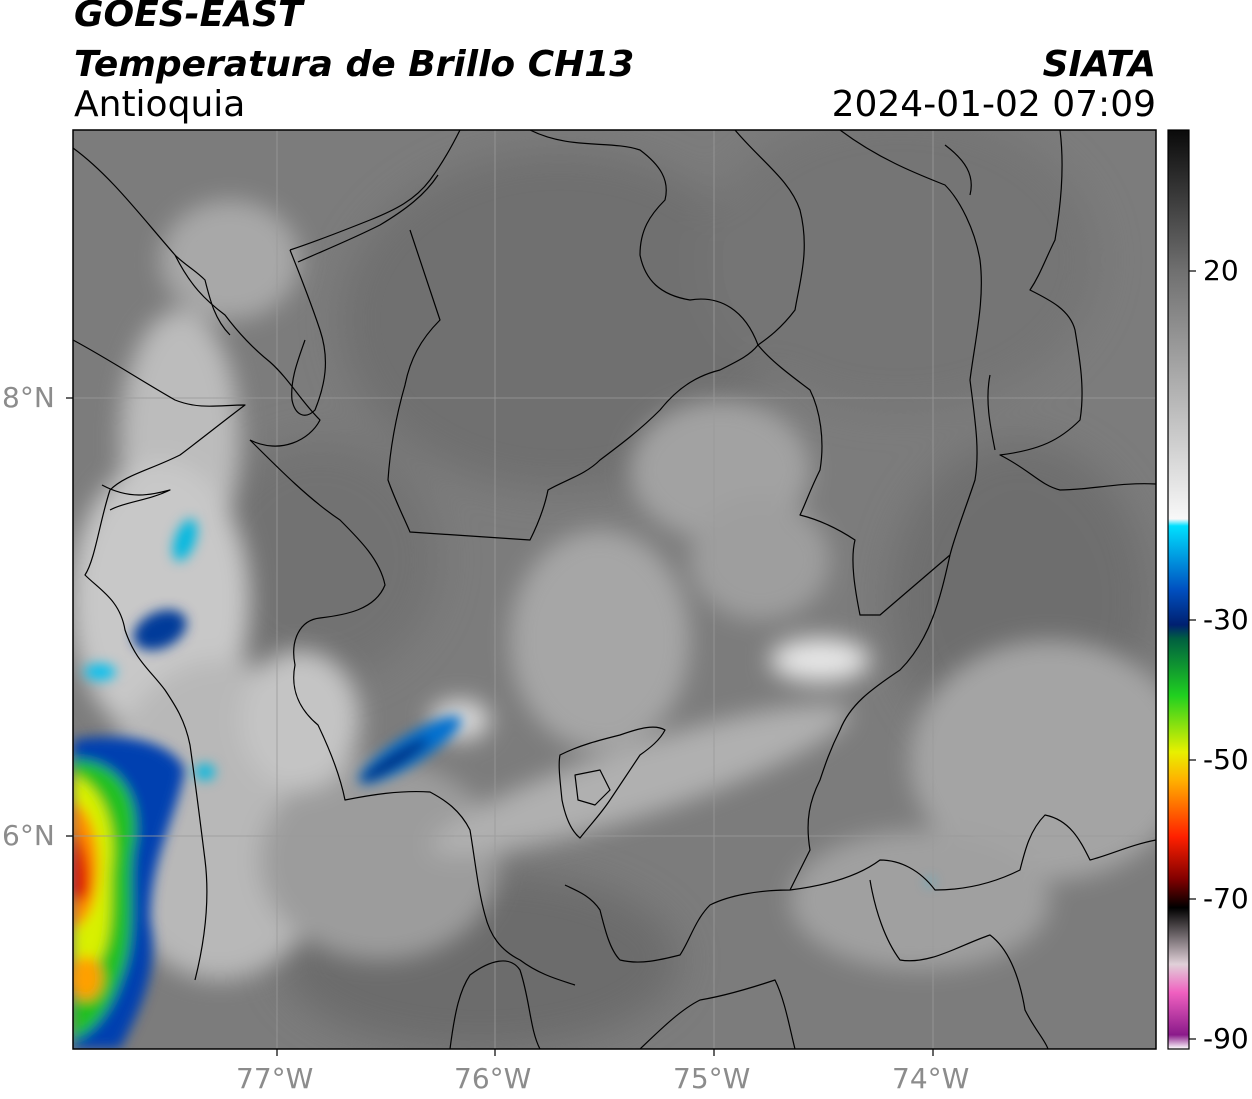 The image size is (1252, 1099). Describe the element at coordinates (412, 712) in the screenshot. I see `antioquia-border-west` at that location.